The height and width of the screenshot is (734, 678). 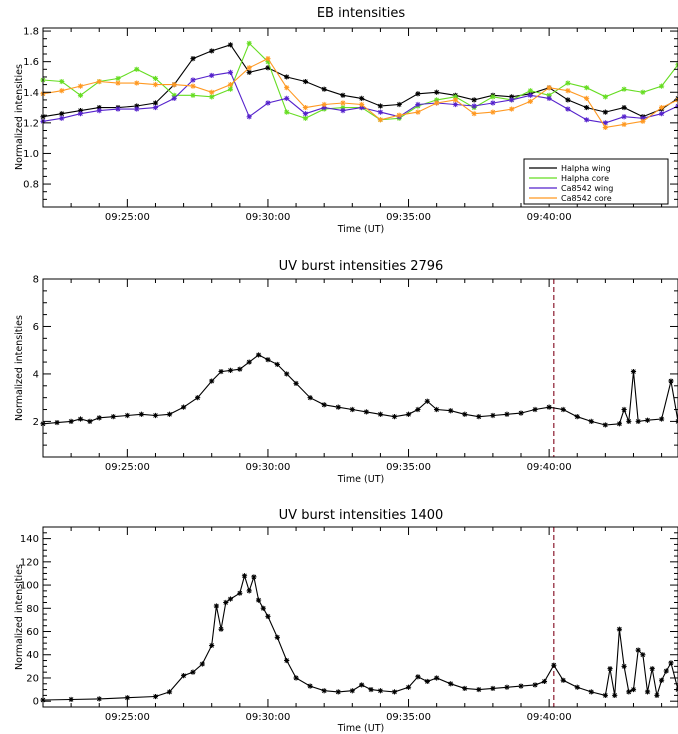 I want to click on y-tick-label: 1.4, so click(x=31, y=93).